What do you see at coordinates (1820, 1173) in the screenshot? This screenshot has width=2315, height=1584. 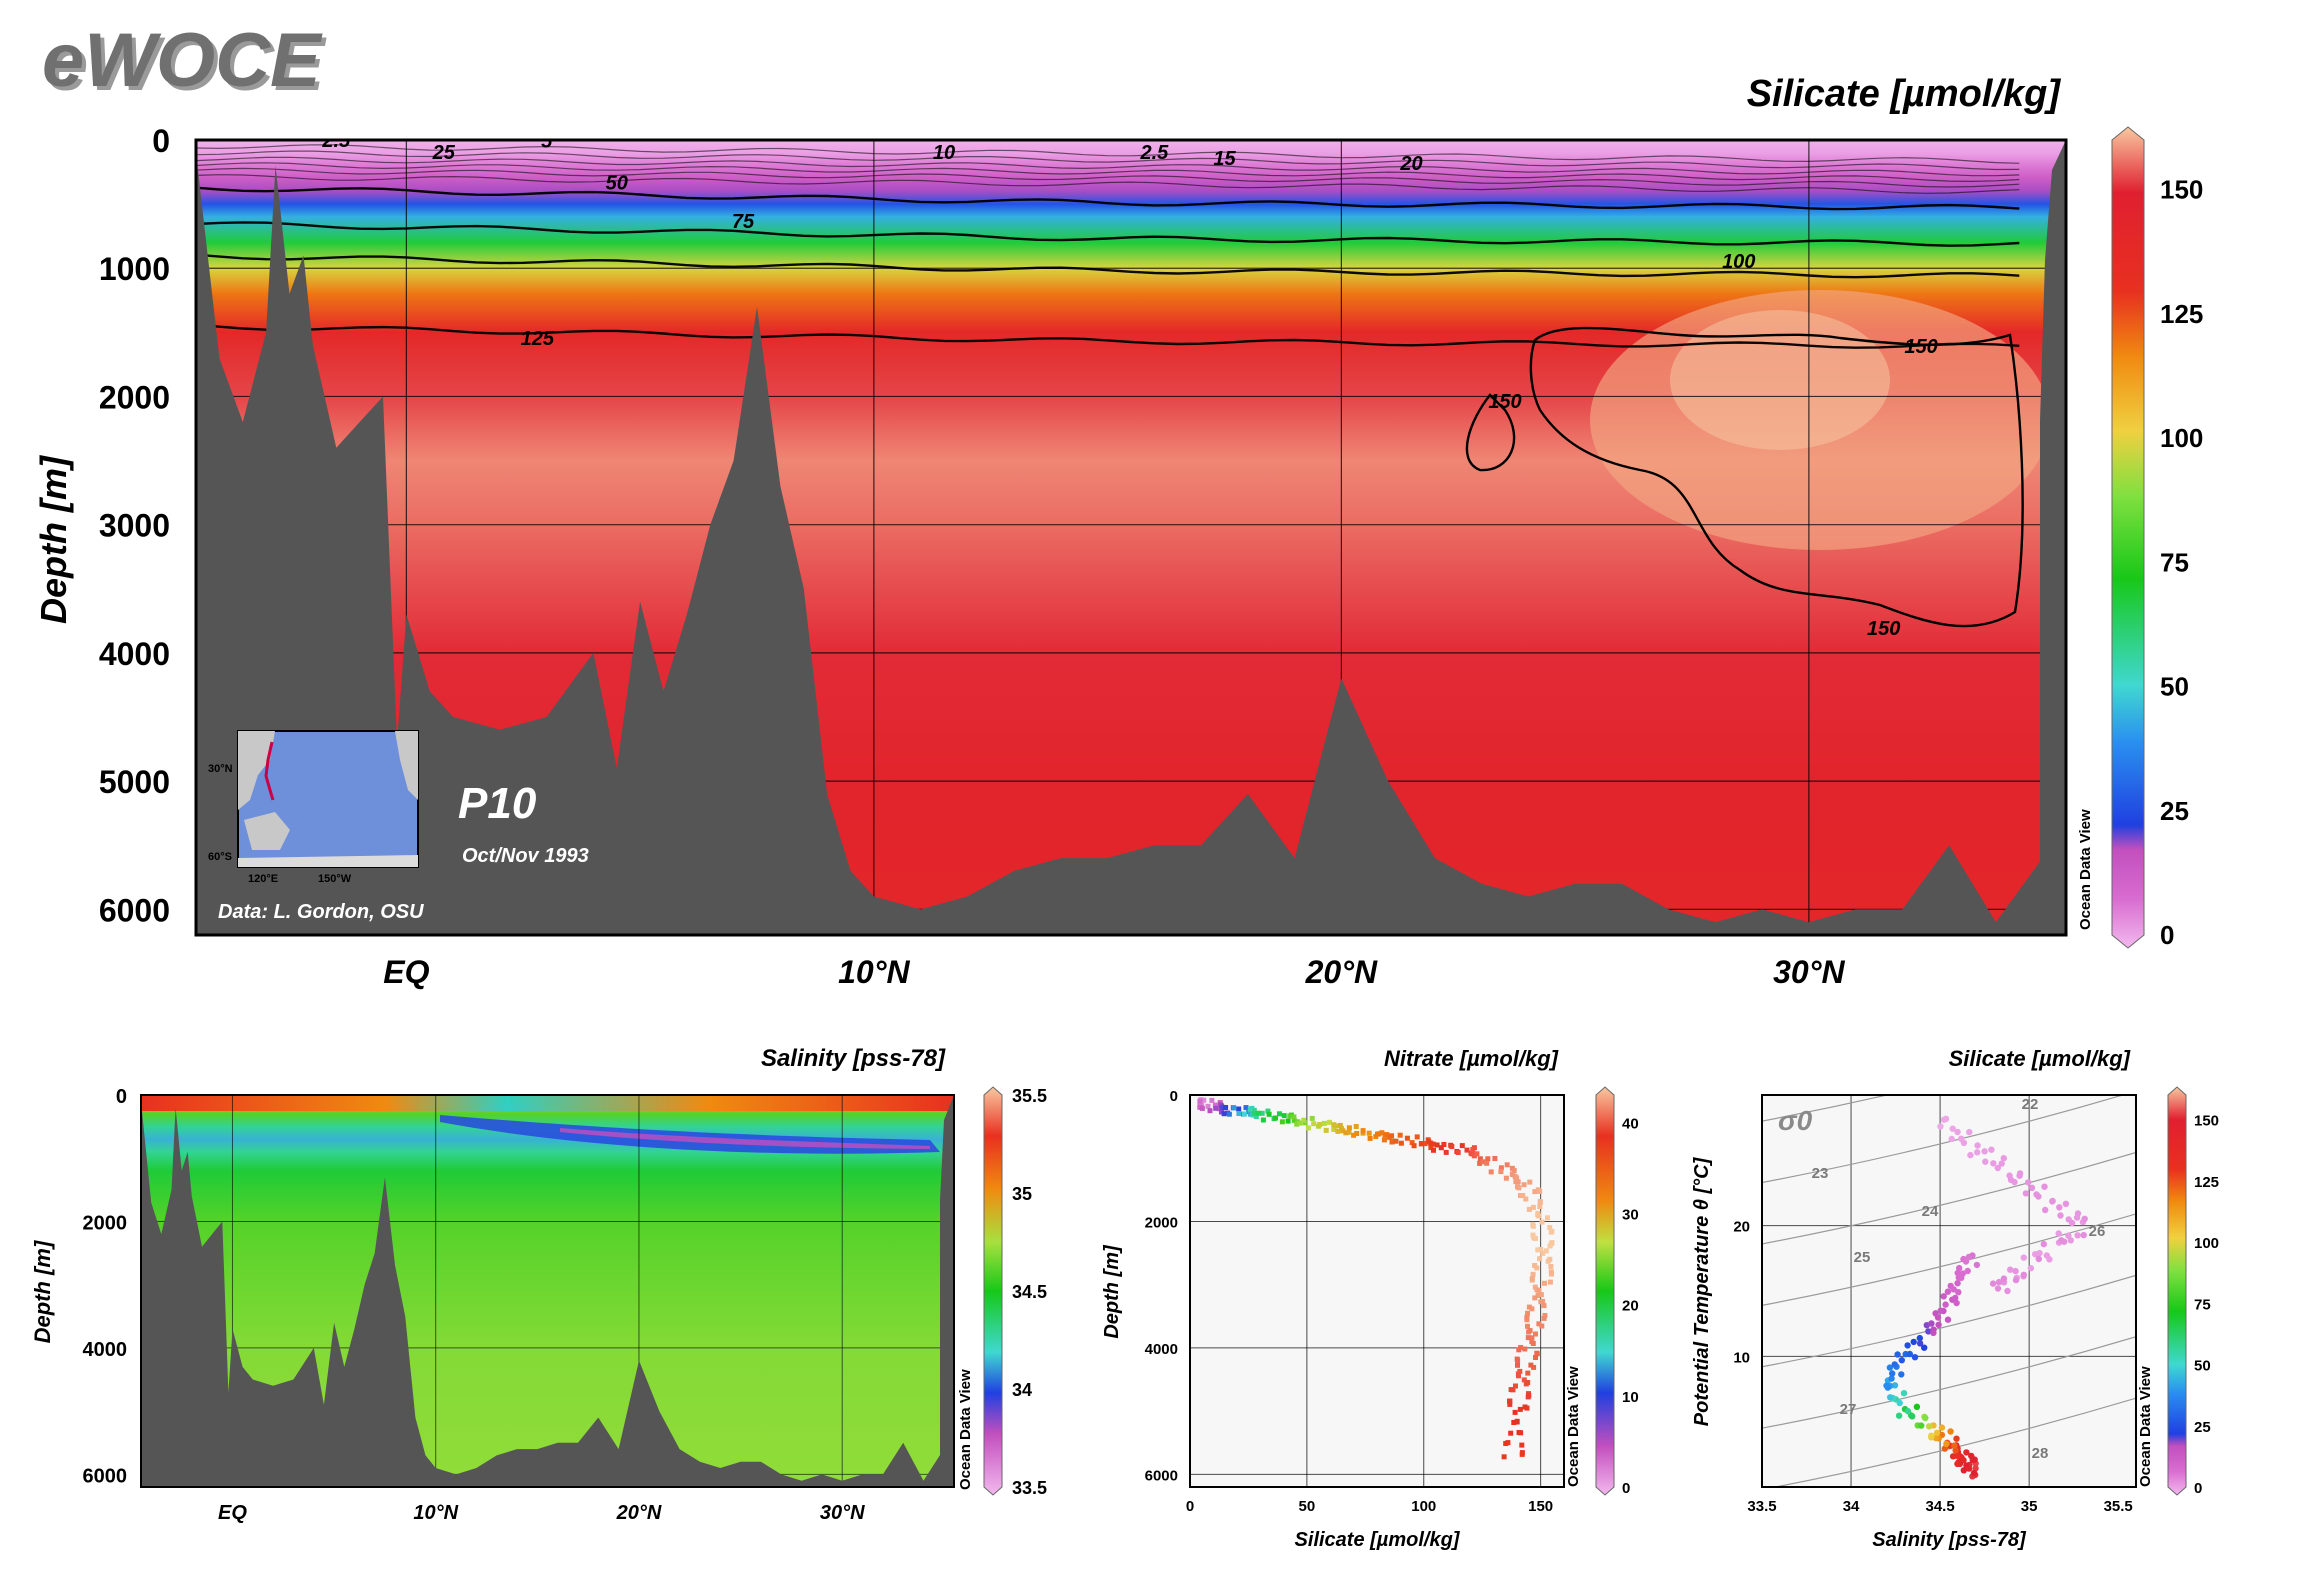 I see `isopycnal-label: 23` at bounding box center [1820, 1173].